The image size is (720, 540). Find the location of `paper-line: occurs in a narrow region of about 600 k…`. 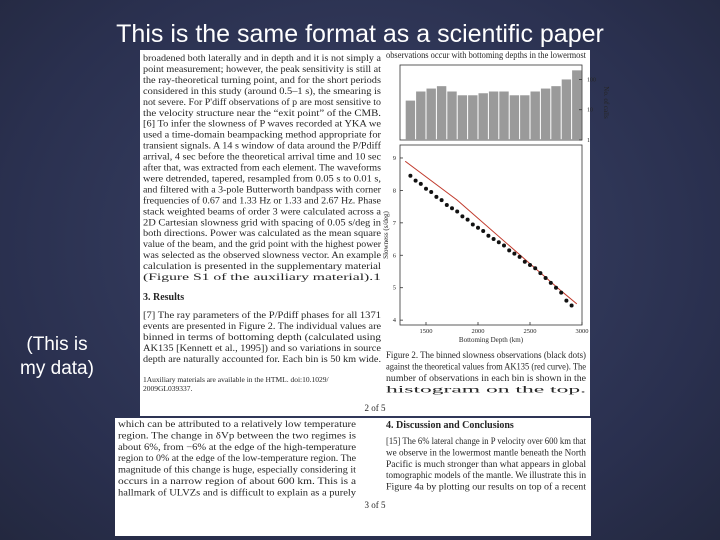

paper-line: occurs in a narrow region of about 600 k… is located at coordinates (237, 481).